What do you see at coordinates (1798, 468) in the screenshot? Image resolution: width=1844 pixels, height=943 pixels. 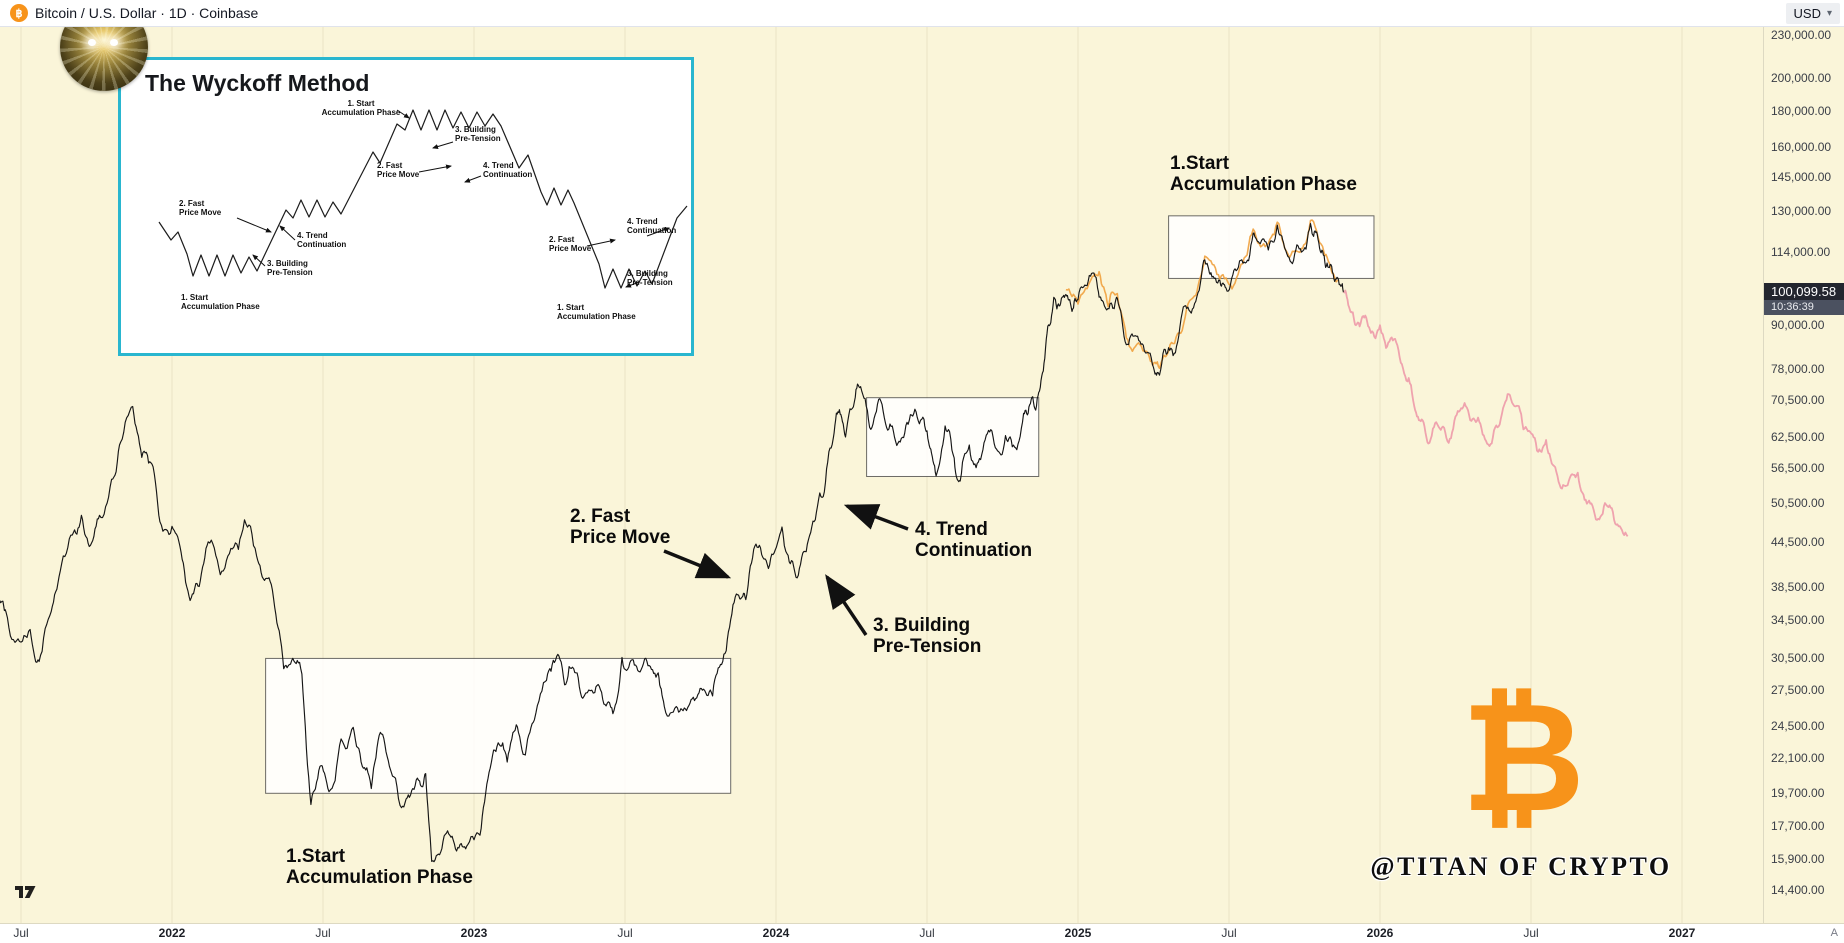 I see `price-tick: 56,500.00` at bounding box center [1798, 468].